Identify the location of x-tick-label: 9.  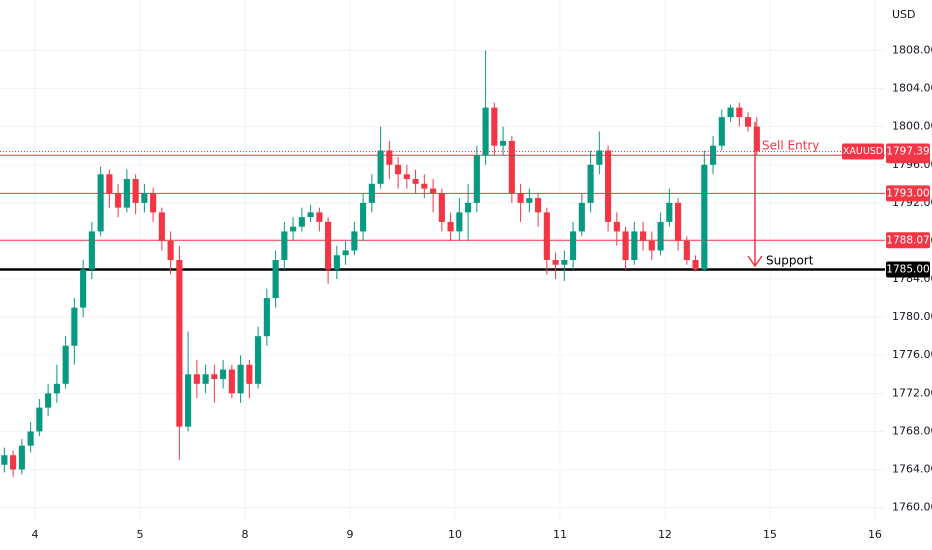
(349, 534).